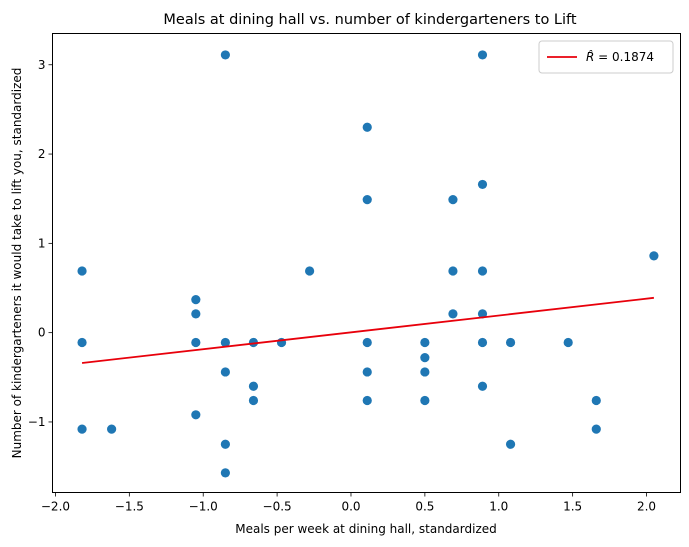 This screenshot has height=547, width=689. What do you see at coordinates (599, 57) in the screenshot?
I see `legend-label-prefix: R̂ =` at bounding box center [599, 57].